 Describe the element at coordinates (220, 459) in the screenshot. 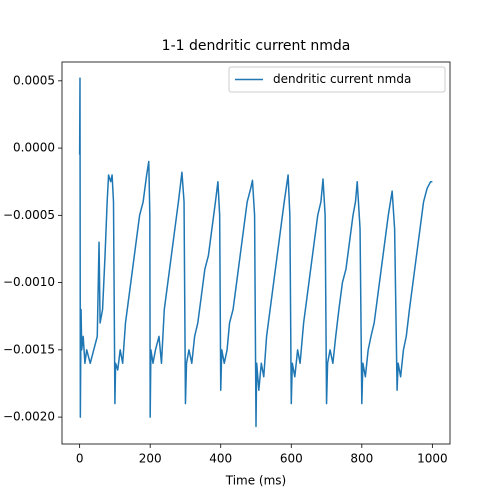

I see `x-tick-label: 400` at that location.